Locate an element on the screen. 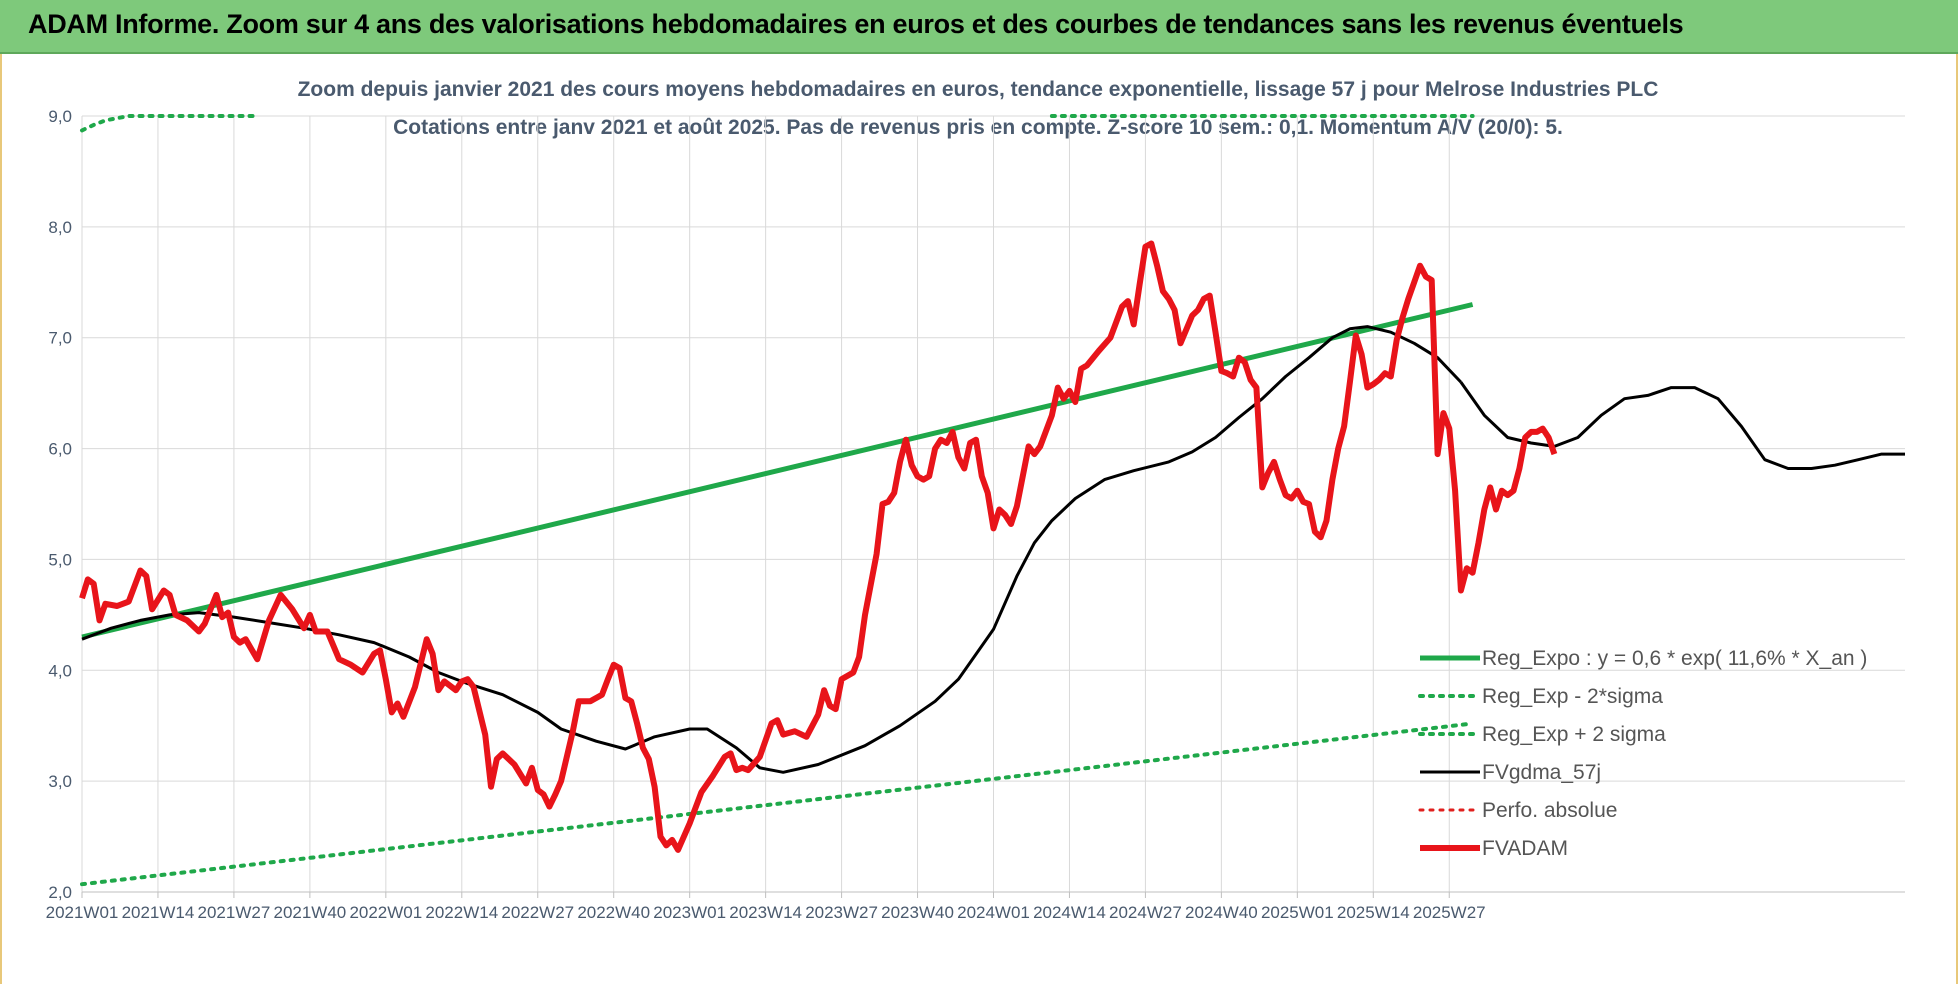  y-axis: 2,0 3,0 4,0 5,0 6,0 7,0 8,0 9,0 is located at coordinates (60, 504).